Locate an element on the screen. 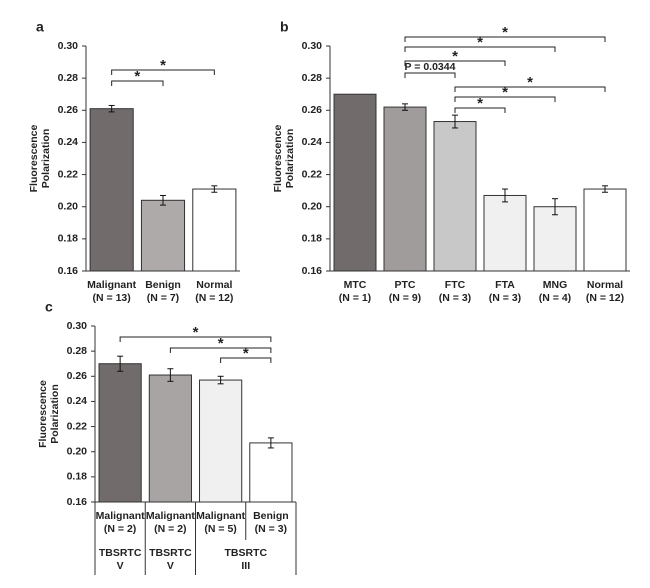  x-tick-label: (N = 2) is located at coordinates (170, 529).